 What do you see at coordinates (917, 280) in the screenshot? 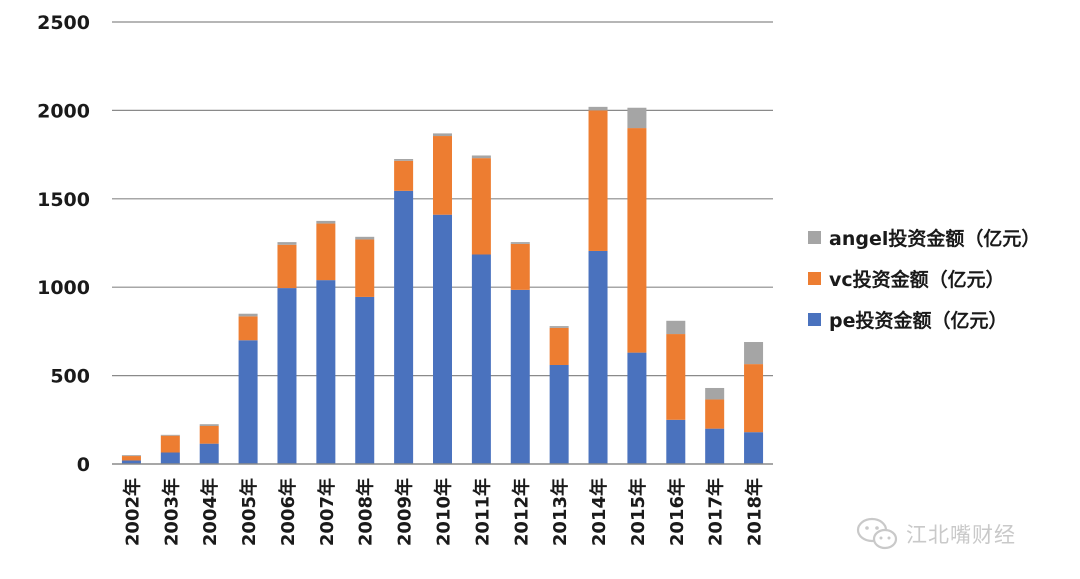
I see `legend-label-vc: vc投资金额（亿元）` at bounding box center [917, 280].